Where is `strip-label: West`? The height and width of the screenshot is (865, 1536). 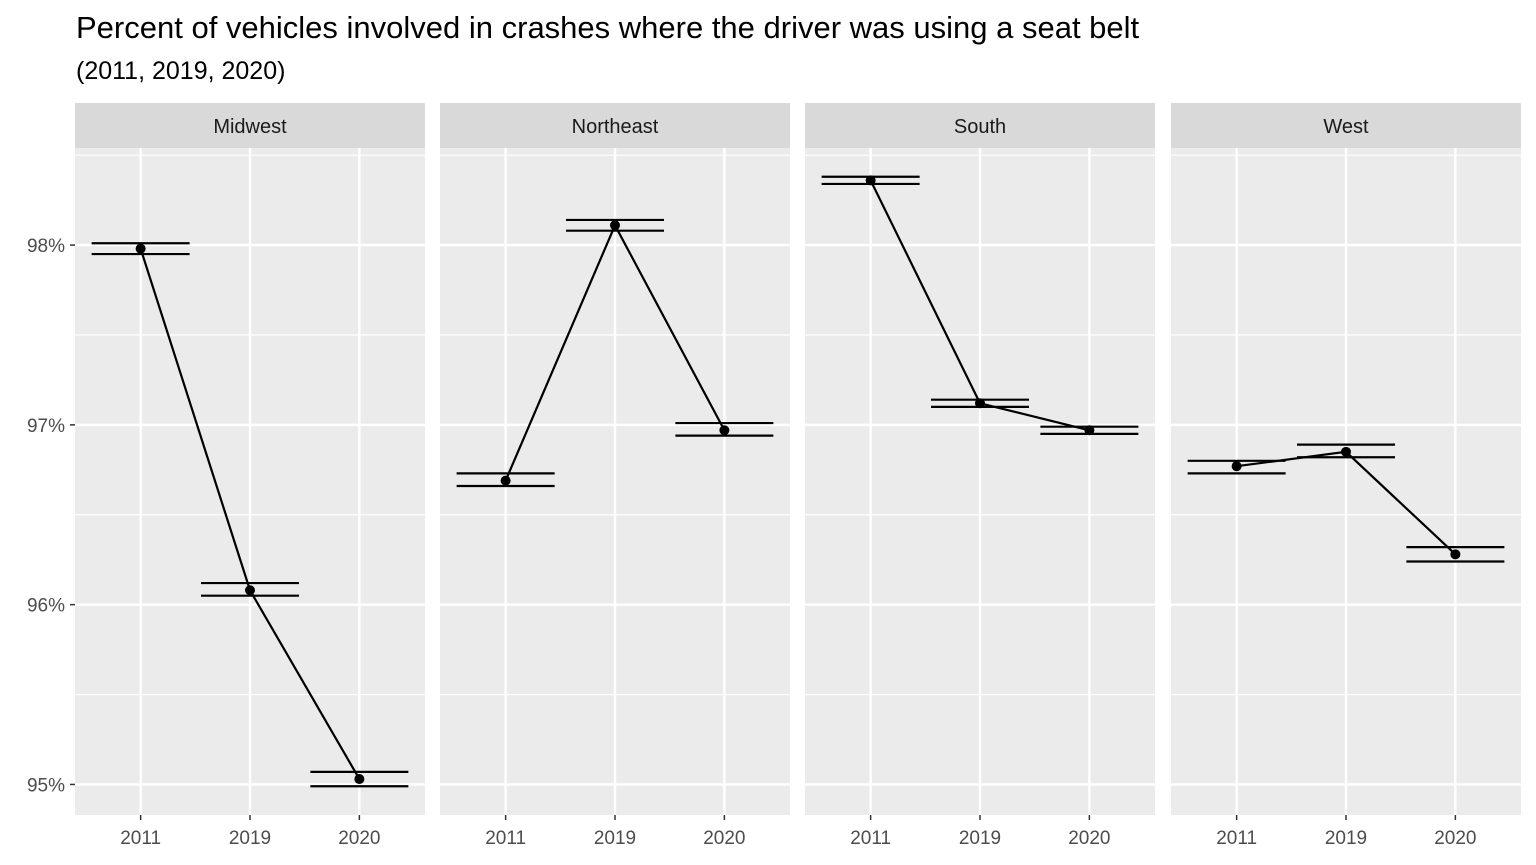
strip-label: West is located at coordinates (1346, 127).